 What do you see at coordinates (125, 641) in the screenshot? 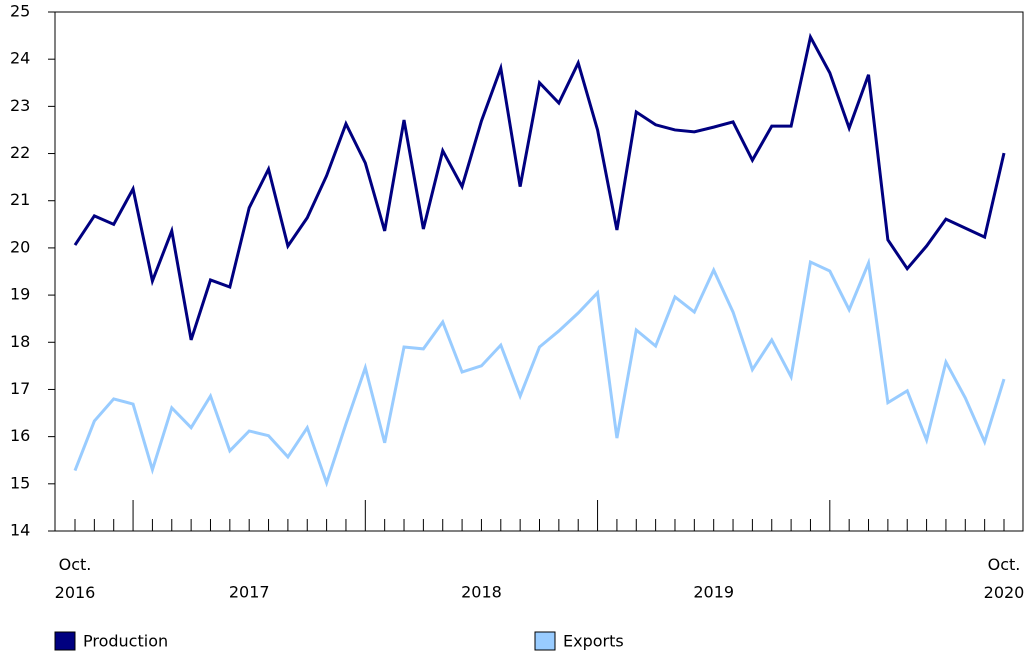
I see `legend-label: Production` at bounding box center [125, 641].